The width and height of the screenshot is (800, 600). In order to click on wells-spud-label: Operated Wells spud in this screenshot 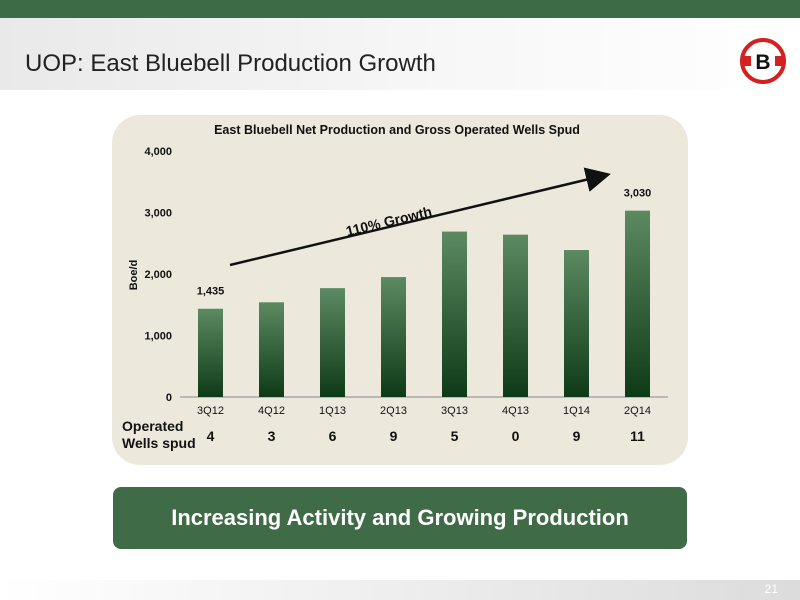, I will do `click(159, 435)`.